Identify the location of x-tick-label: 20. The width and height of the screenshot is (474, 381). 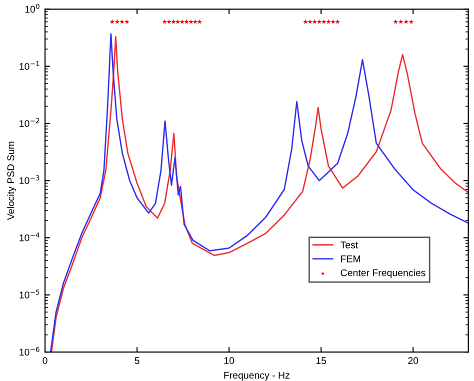
(413, 360).